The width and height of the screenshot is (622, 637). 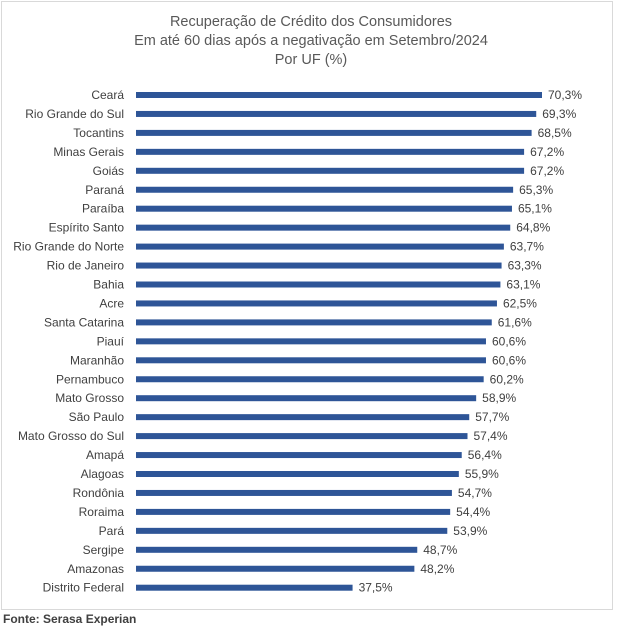 I want to click on category-label: Paraná, so click(x=104, y=190).